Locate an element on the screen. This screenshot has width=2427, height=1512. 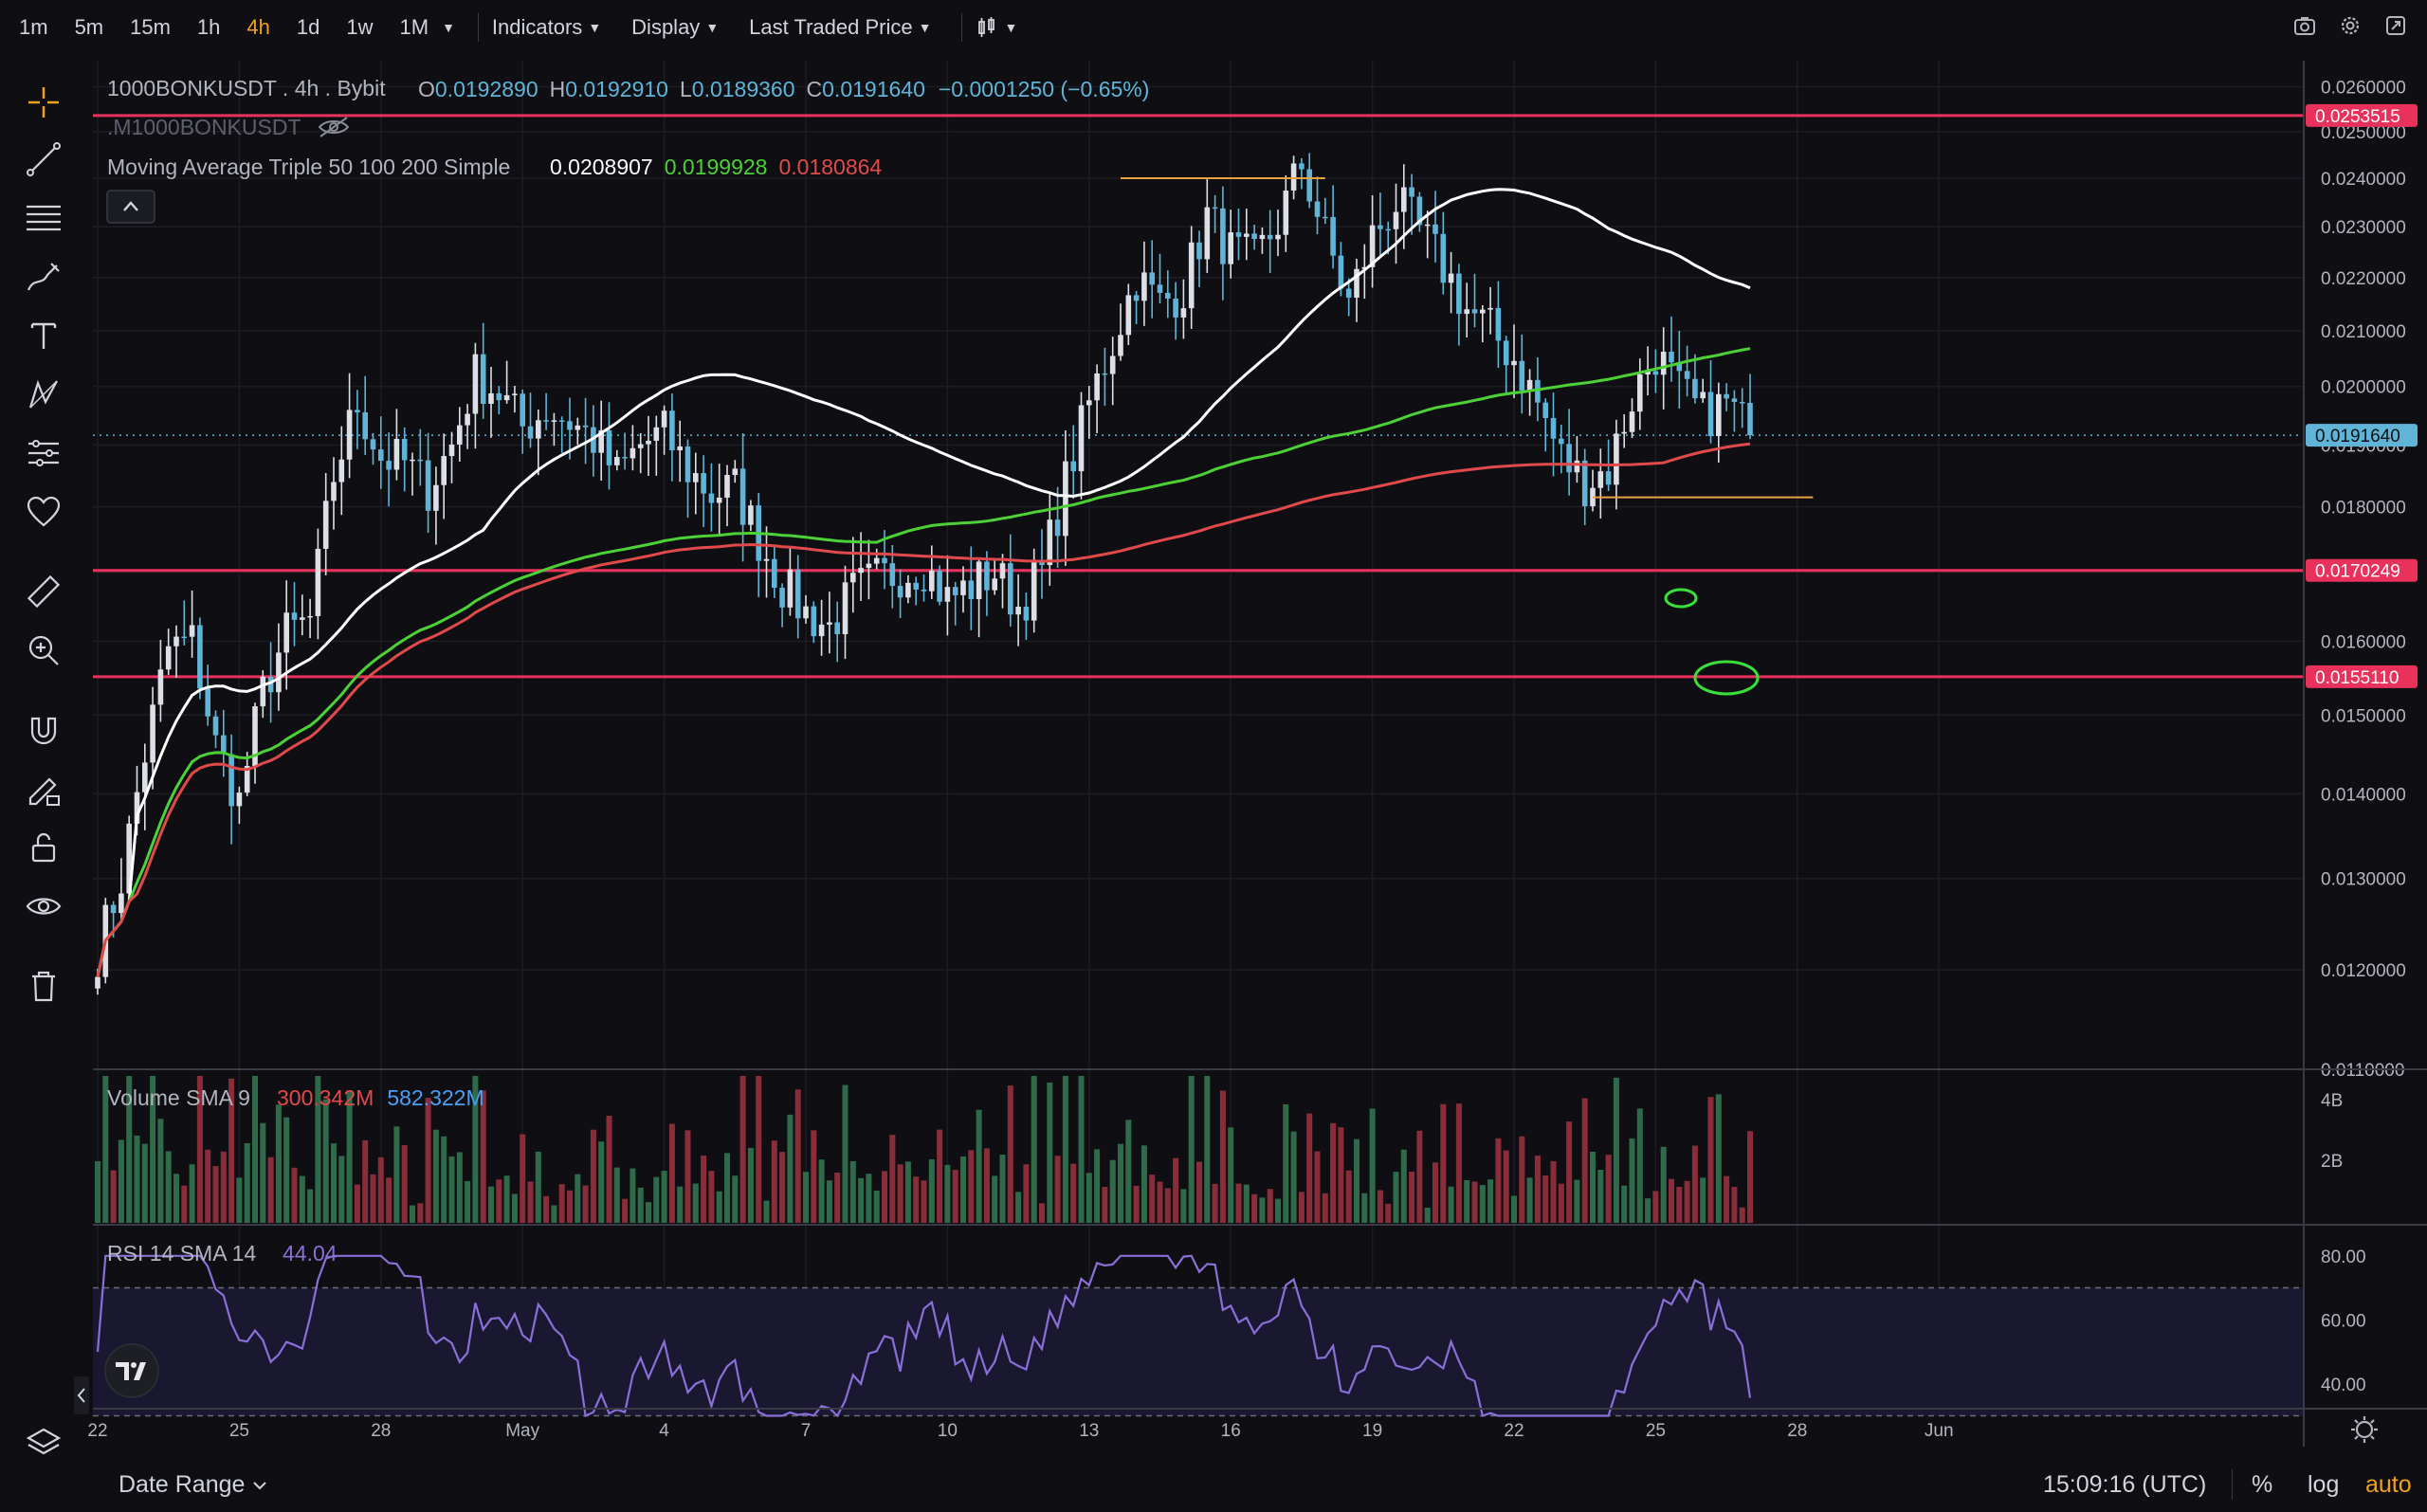
trend-line-icon is located at coordinates (43, 159).